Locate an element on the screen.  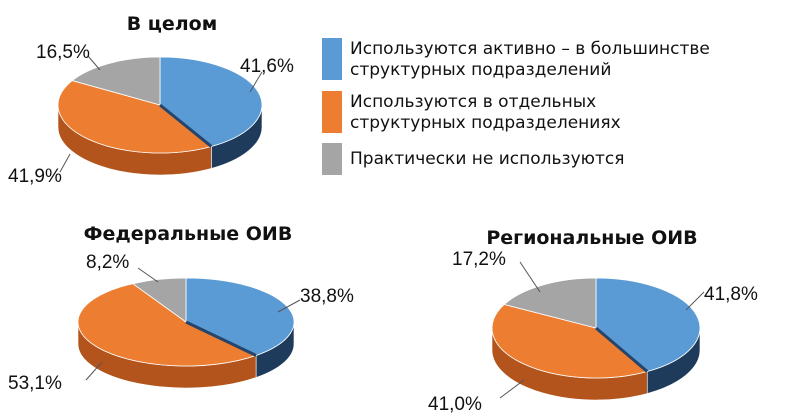
legend-swatch-none is located at coordinates (332, 159).